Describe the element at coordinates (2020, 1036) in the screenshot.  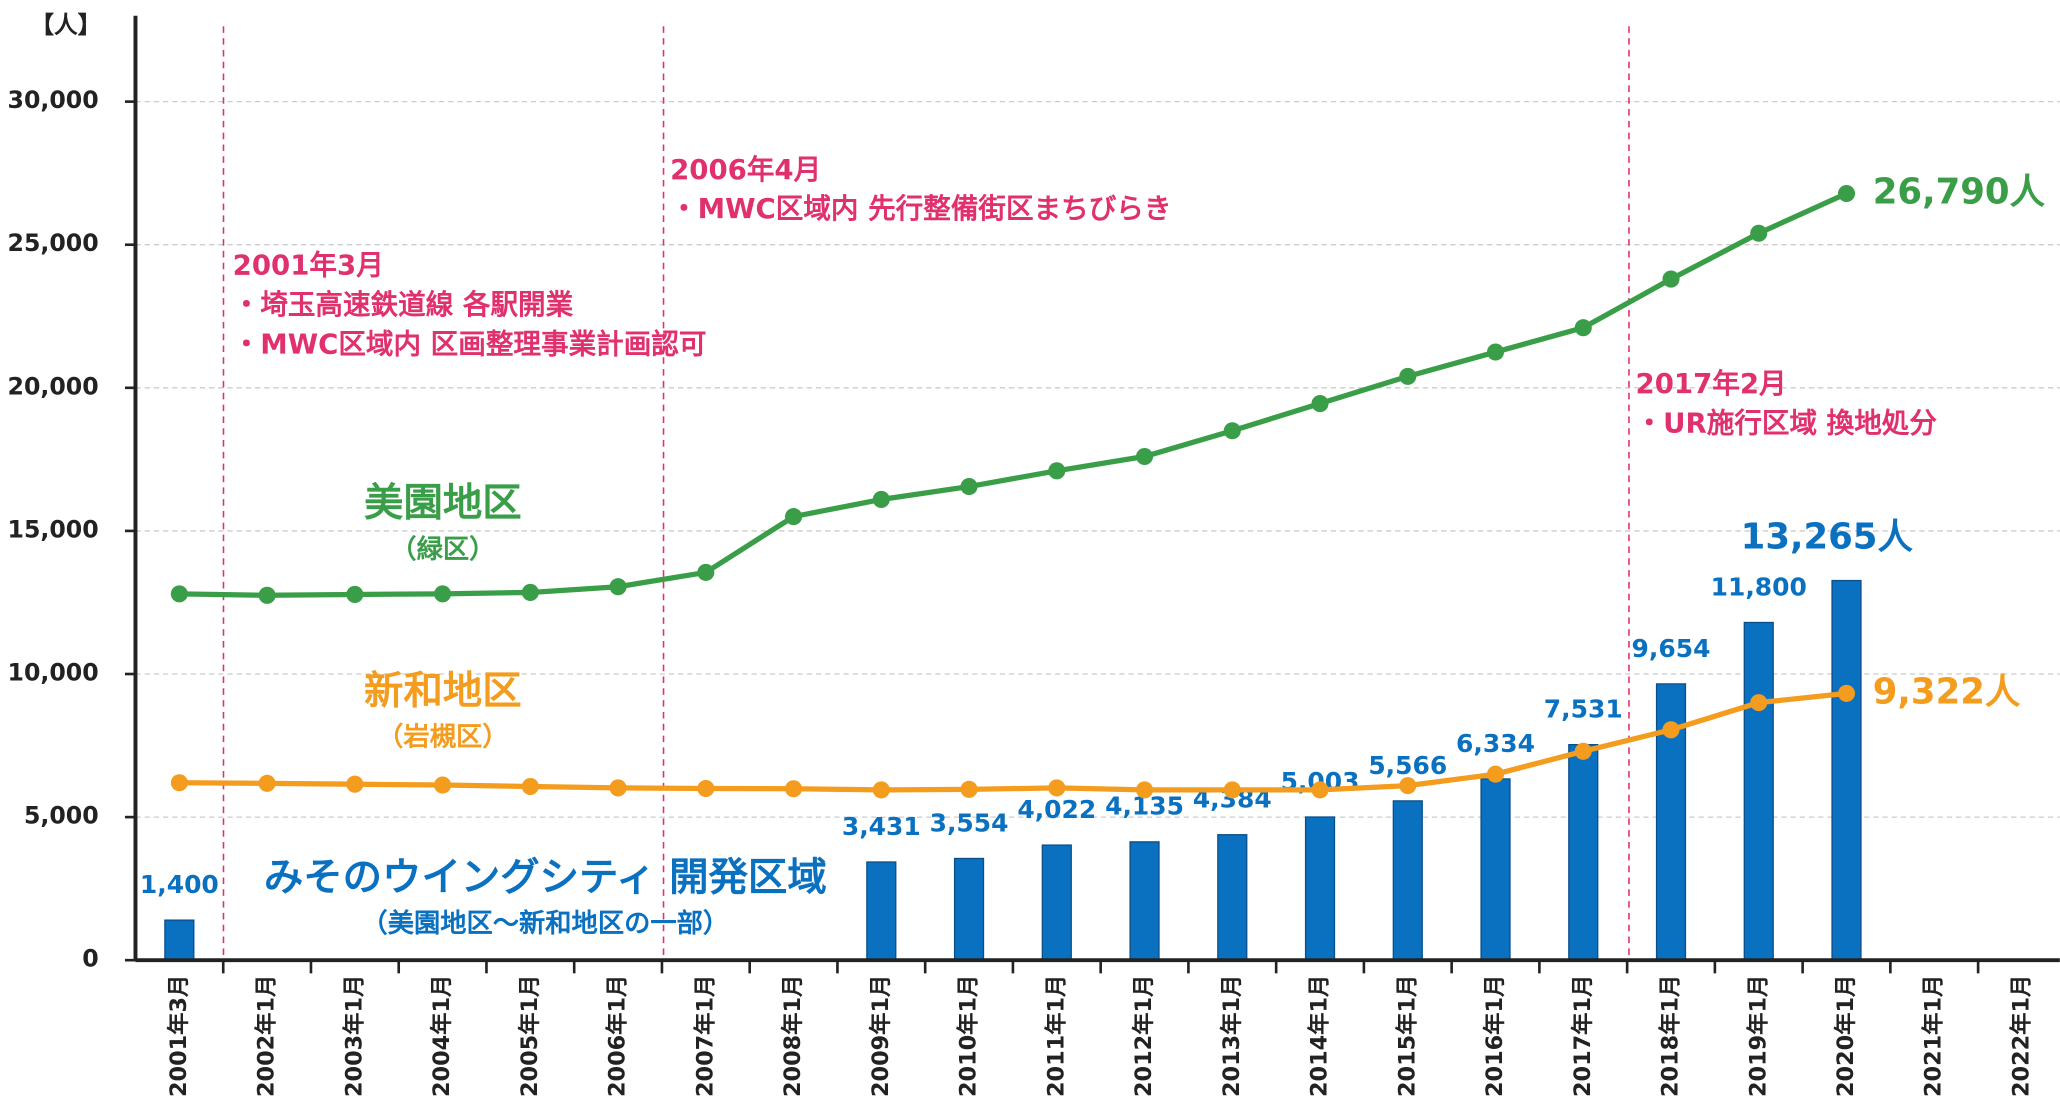
I see `x-tick-label: 2022年1月` at that location.